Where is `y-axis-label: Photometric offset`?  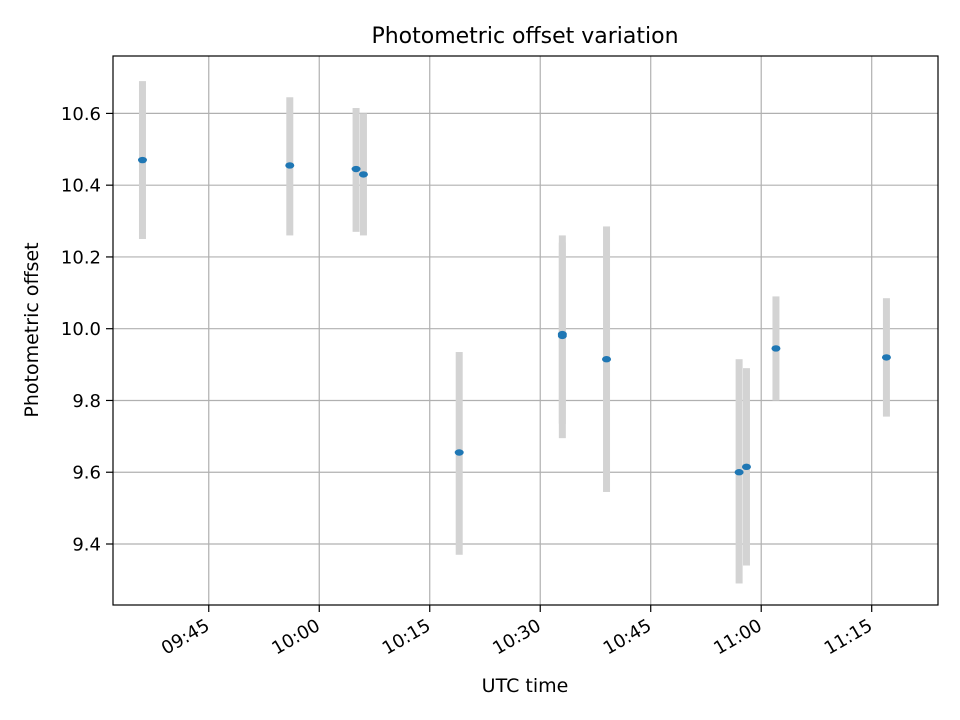 y-axis-label: Photometric offset is located at coordinates (32, 329).